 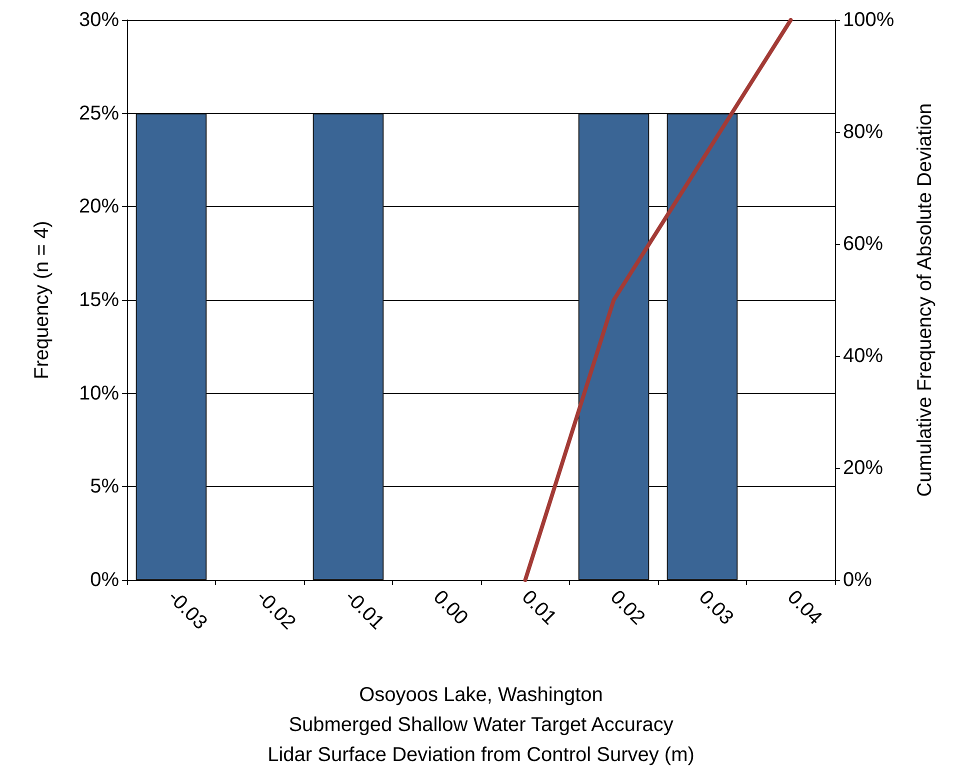 What do you see at coordinates (481, 725) in the screenshot?
I see `x-axis-title: Osoyoos Lake, Washington Submerged Shallow Water Target Accuracy Lidar Surface Deviation from Control Survey (m)` at bounding box center [481, 725].